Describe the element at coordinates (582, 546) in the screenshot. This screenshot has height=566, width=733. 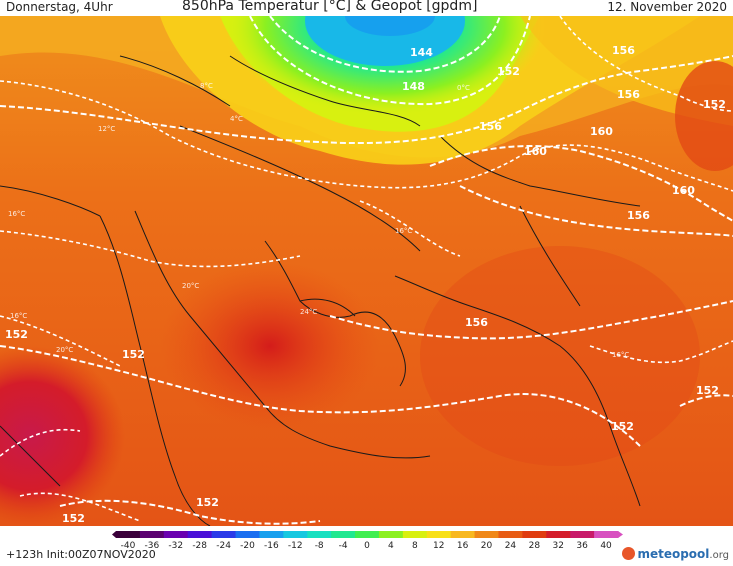
I see `colorbar-tick-label: 36` at that location.